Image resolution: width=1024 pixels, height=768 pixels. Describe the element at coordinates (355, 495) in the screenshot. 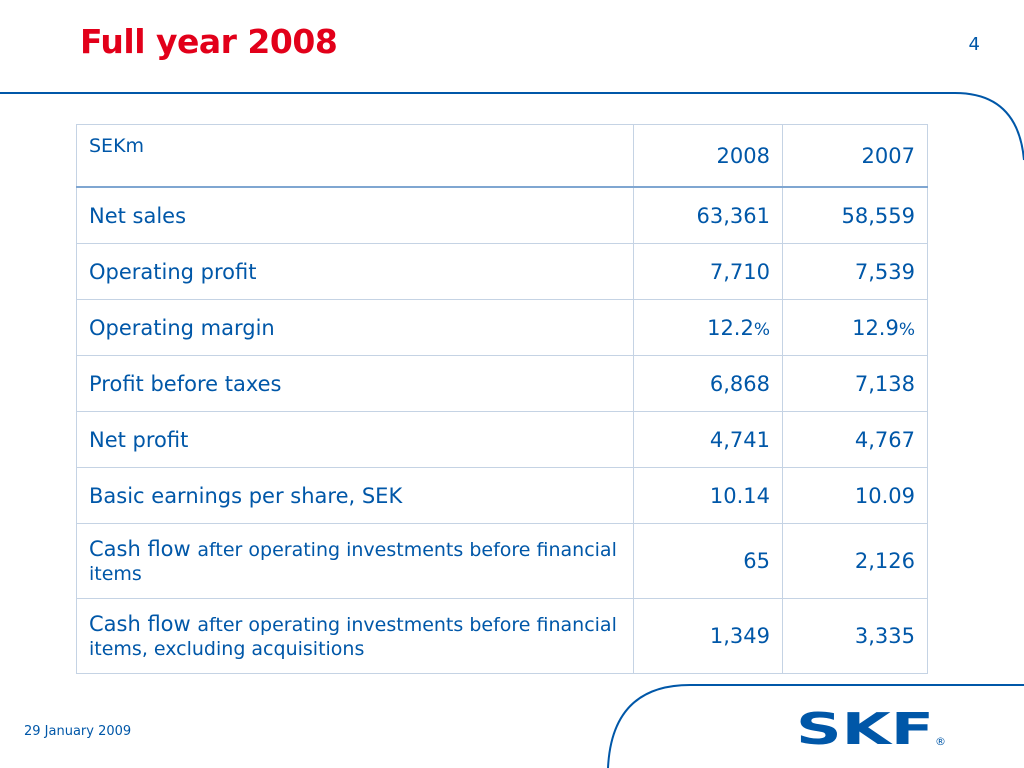

I see `row-label: Basic earnings per share, SEK` at that location.